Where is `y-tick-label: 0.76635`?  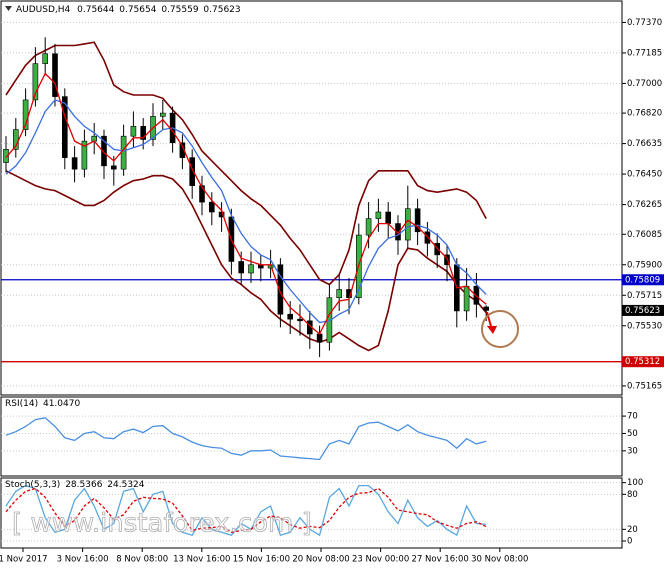
y-tick-label: 0.76635 is located at coordinates (644, 144).